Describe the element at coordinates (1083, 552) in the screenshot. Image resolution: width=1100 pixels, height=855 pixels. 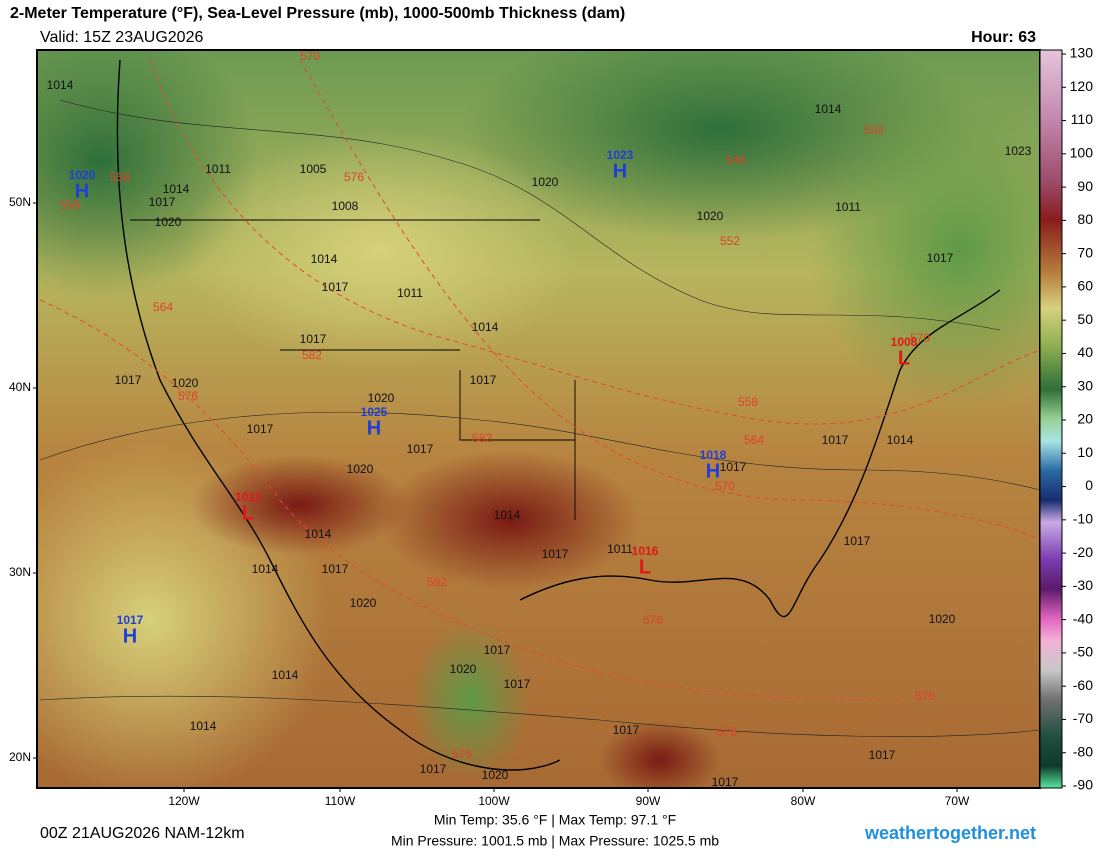
I see `colorbar-label: -20` at that location.